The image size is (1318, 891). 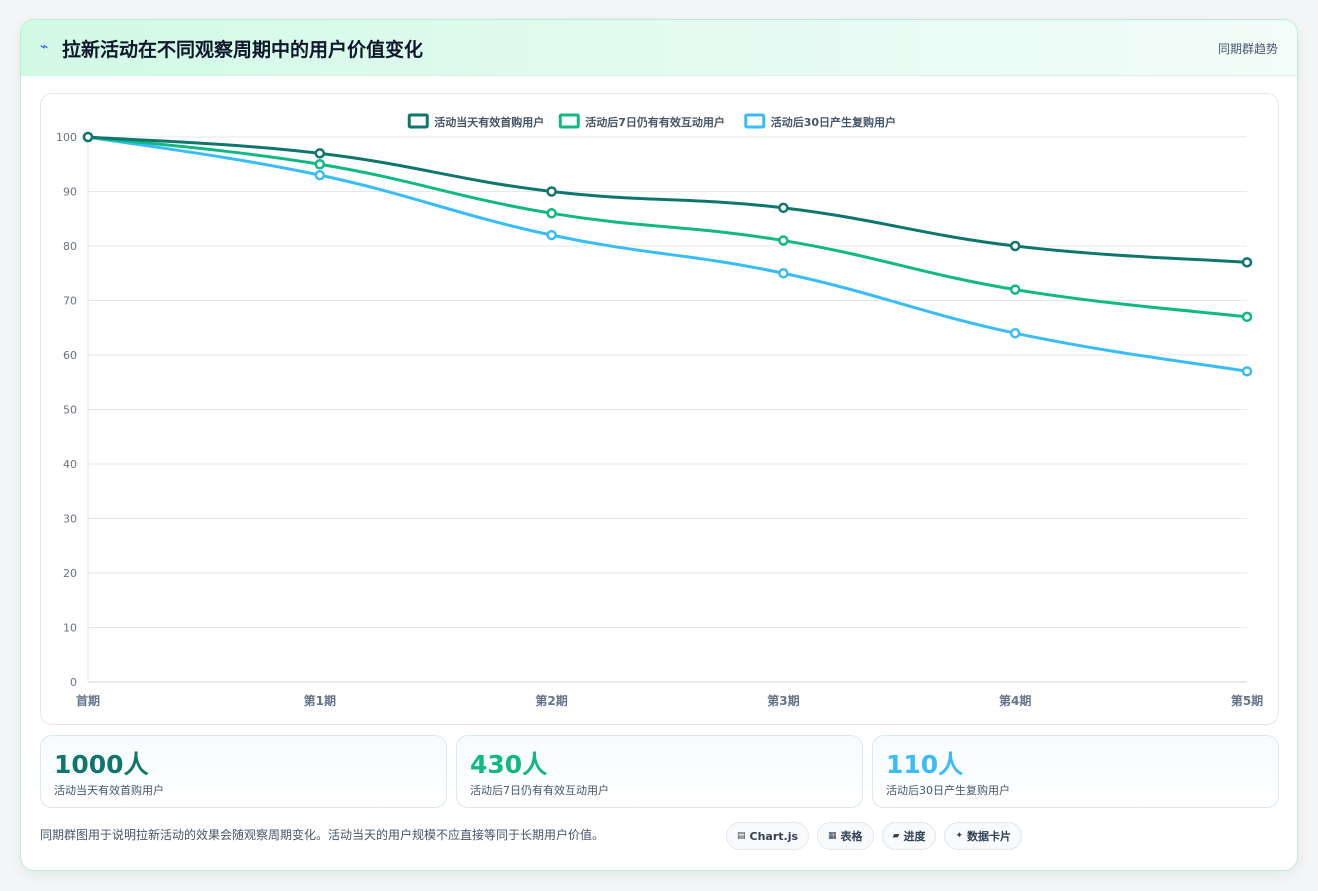 I want to click on chart-type-tag: 同期群趋势, so click(x=1247, y=49).